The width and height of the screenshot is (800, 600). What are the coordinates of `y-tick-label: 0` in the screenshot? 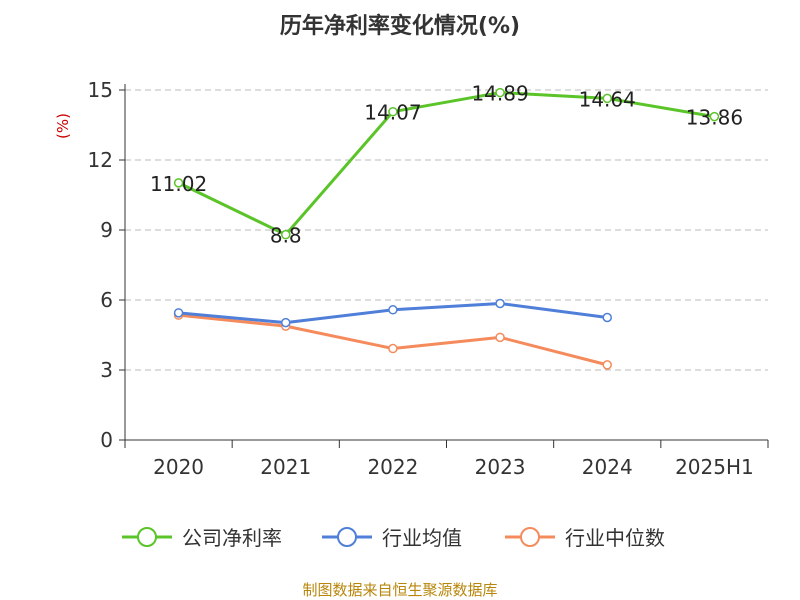 It's located at (106, 440).